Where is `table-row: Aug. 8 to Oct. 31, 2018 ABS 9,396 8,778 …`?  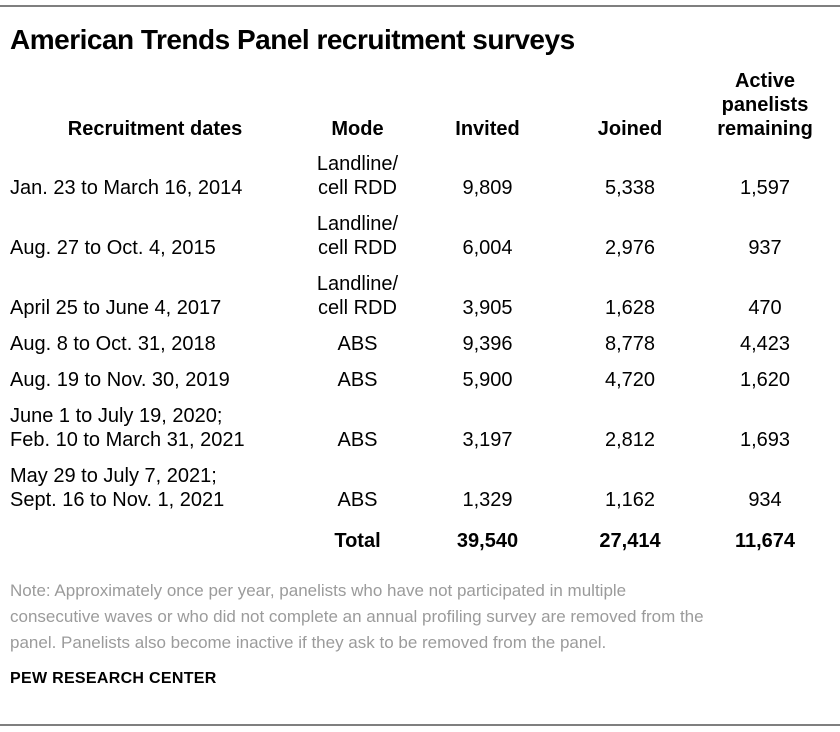
table-row: Aug. 8 to Oct. 31, 2018 ABS 9,396 8,778 … is located at coordinates (420, 346).